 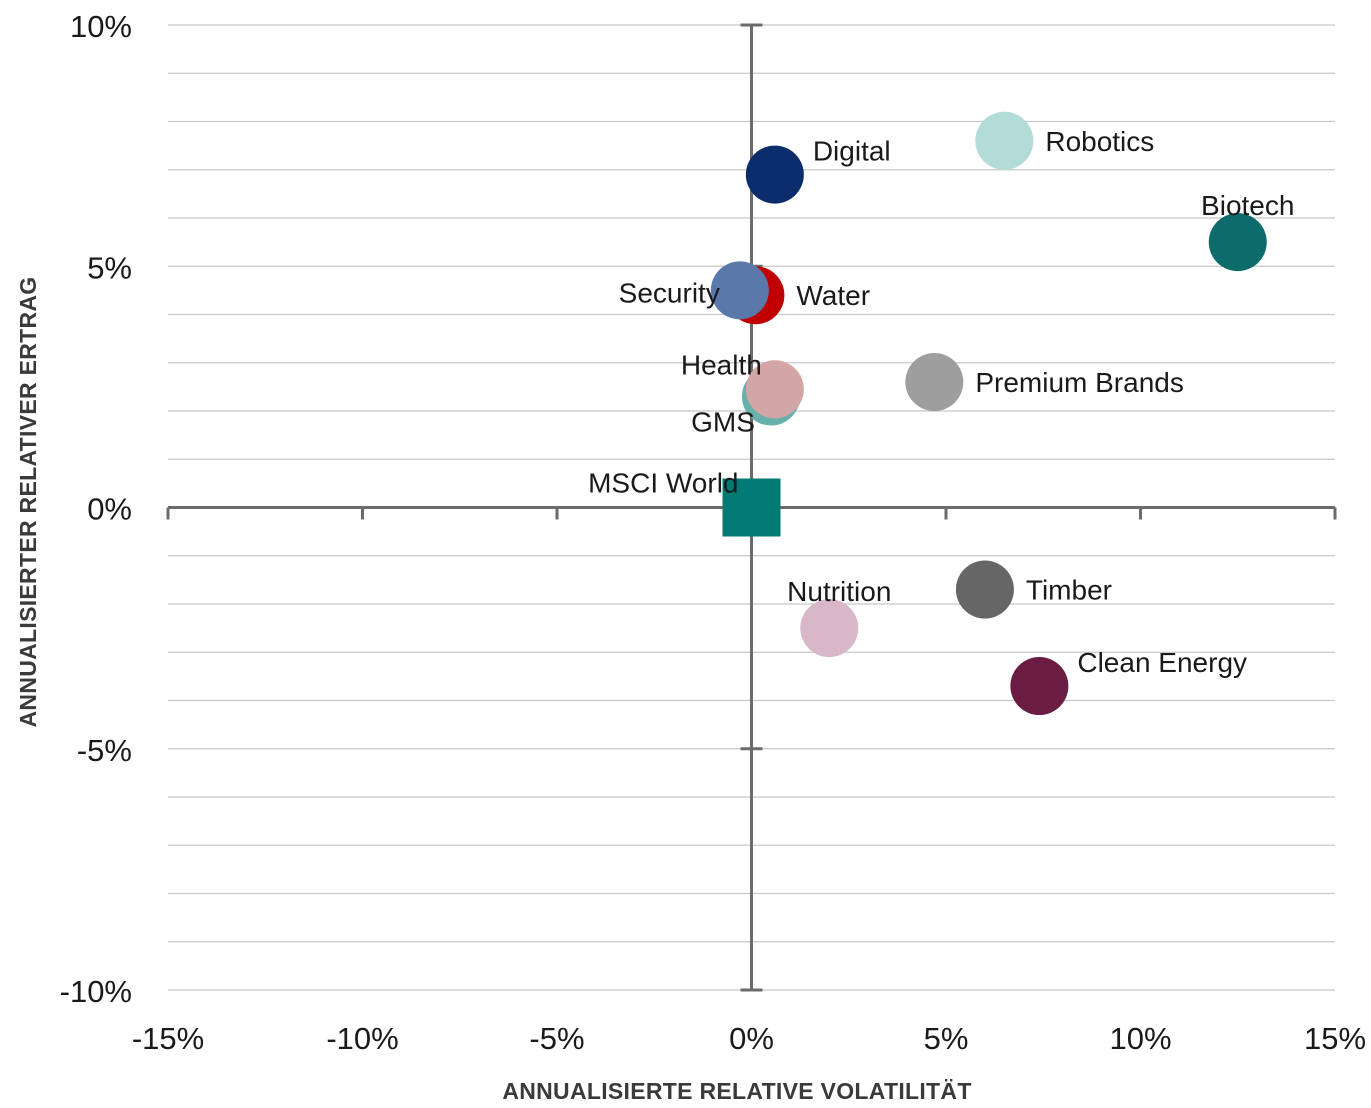 What do you see at coordinates (839, 591) in the screenshot?
I see `point-label-nutrition: Nutrition` at bounding box center [839, 591].